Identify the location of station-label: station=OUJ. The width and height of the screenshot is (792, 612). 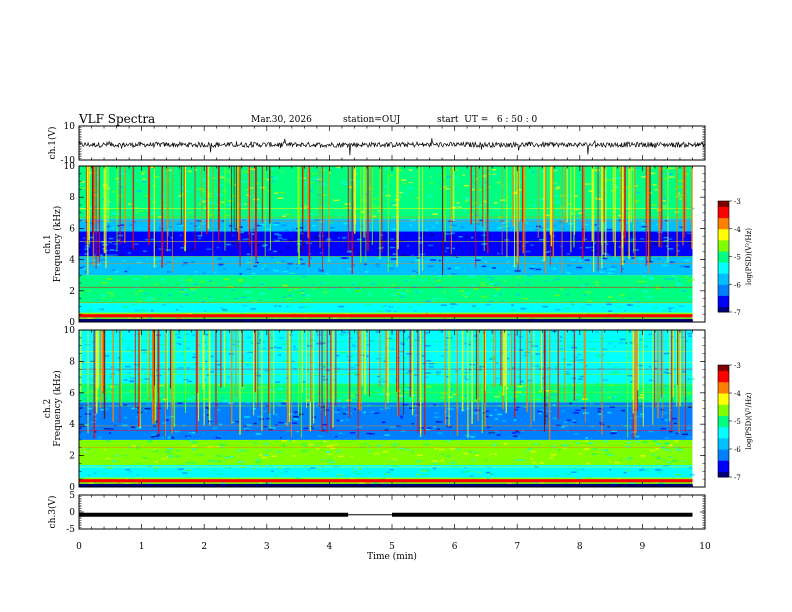
(372, 120).